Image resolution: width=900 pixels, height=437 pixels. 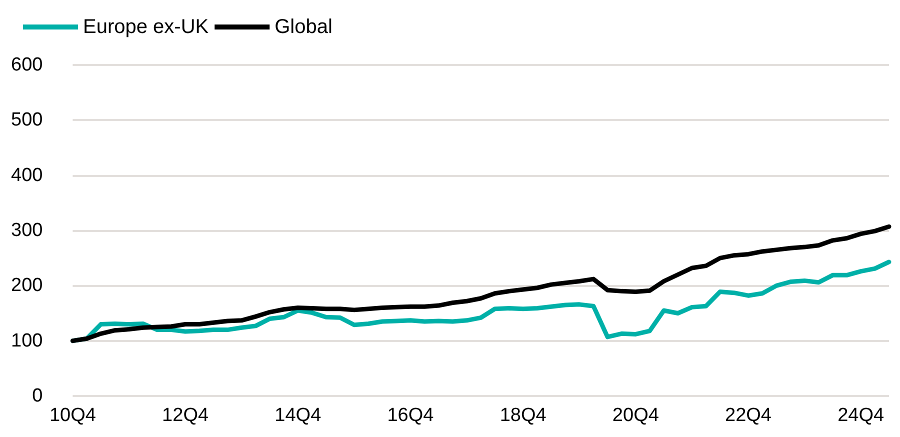 I want to click on y-tick-label: 300, so click(x=27, y=230).